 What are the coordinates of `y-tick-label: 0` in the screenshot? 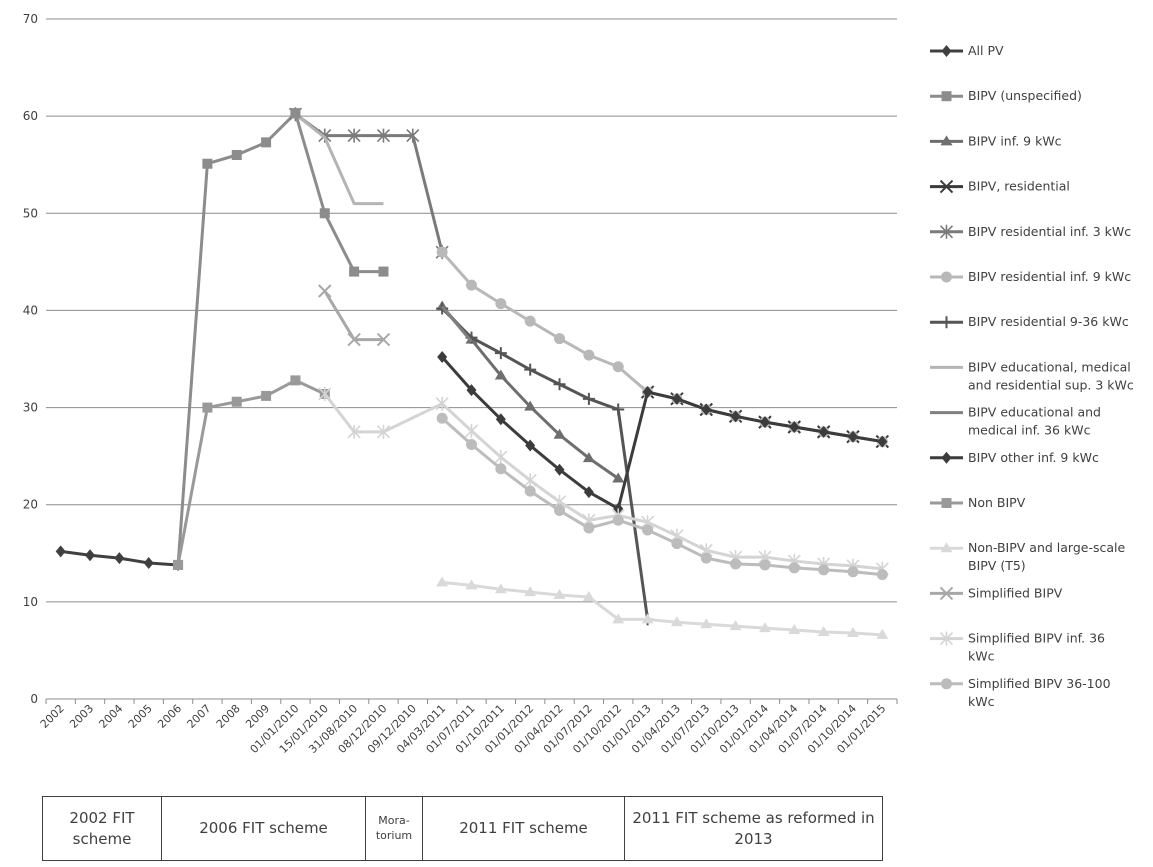 It's located at (34, 699).